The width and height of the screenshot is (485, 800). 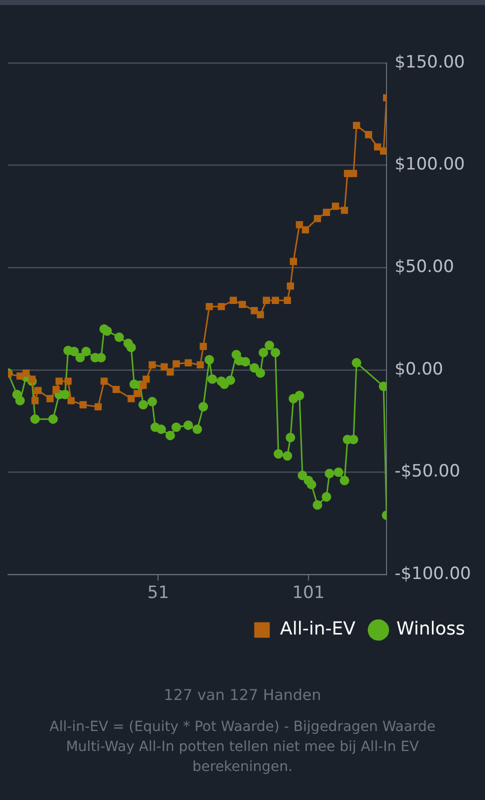 What do you see at coordinates (242, 727) in the screenshot?
I see `text: All-in-EV = (Equity * Pot Waarde) - Bijgedragen Waarde` at bounding box center [242, 727].